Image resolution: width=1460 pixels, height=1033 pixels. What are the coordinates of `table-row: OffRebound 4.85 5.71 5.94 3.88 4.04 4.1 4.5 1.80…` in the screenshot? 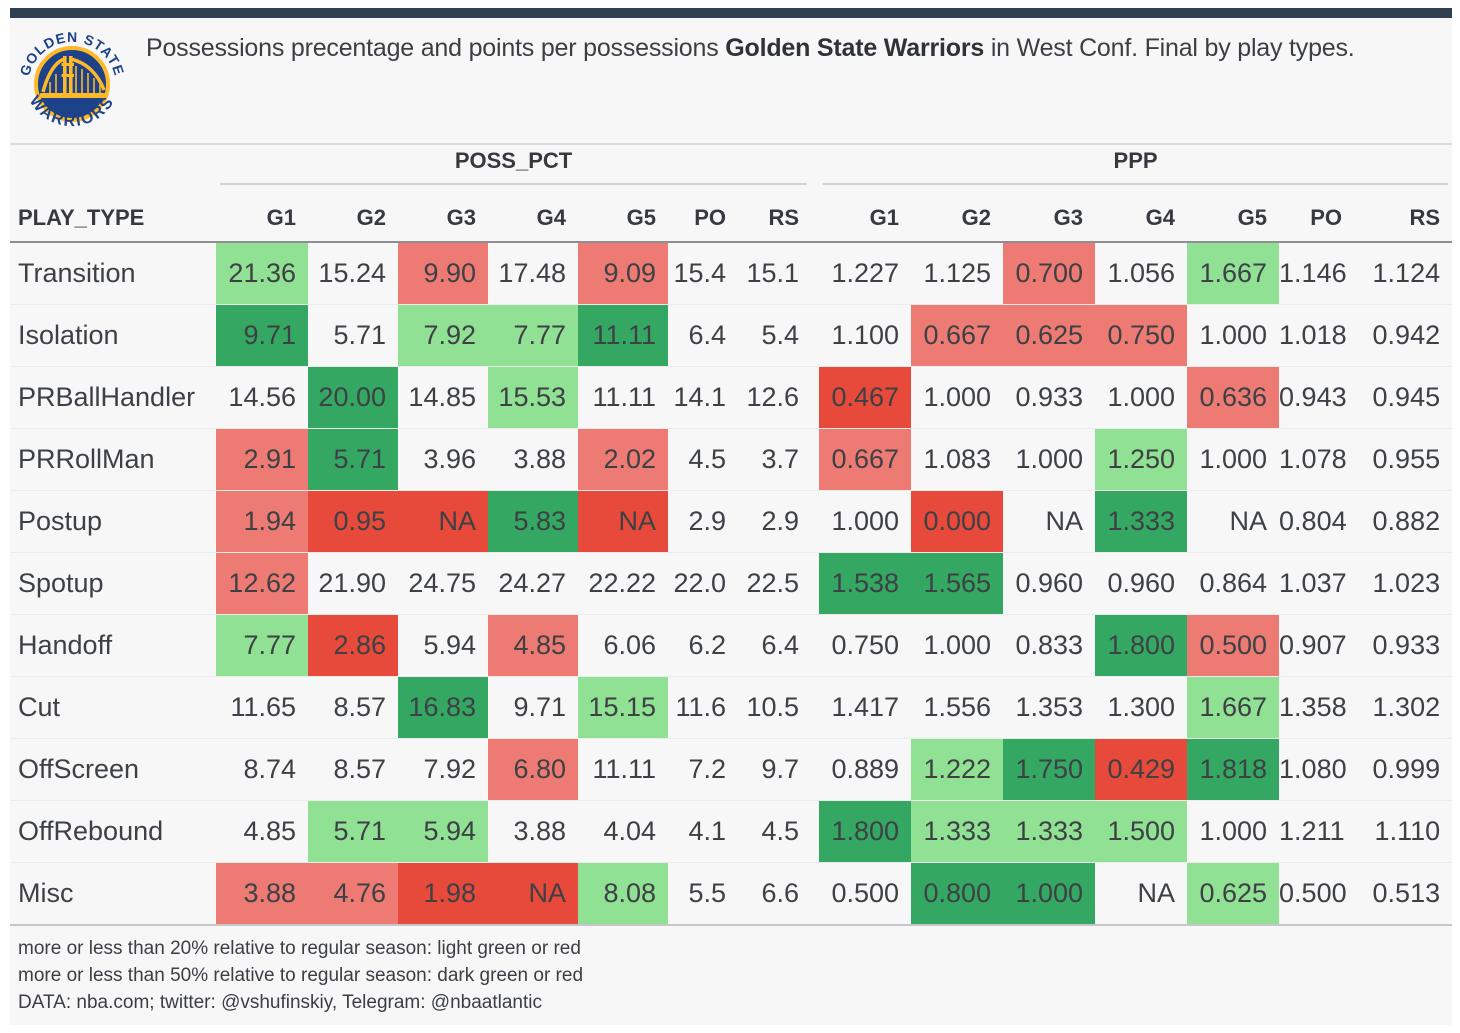 It's located at (731, 831).